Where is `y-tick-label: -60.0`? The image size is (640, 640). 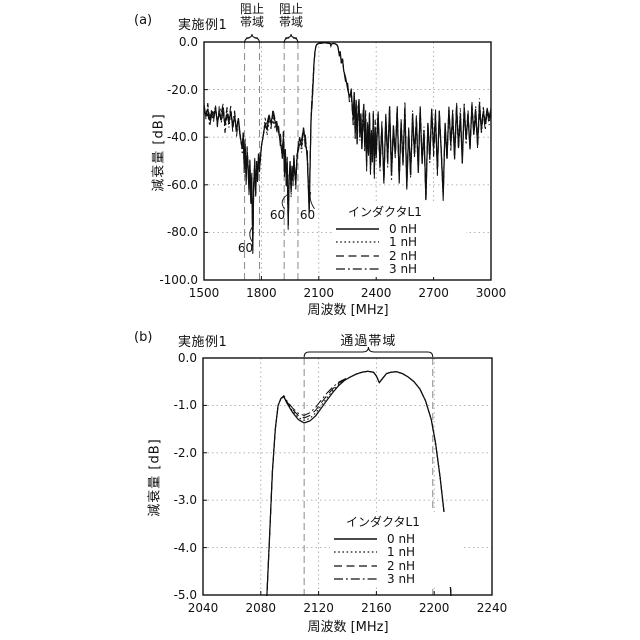 y-tick-label: -60.0 is located at coordinates (182, 184).